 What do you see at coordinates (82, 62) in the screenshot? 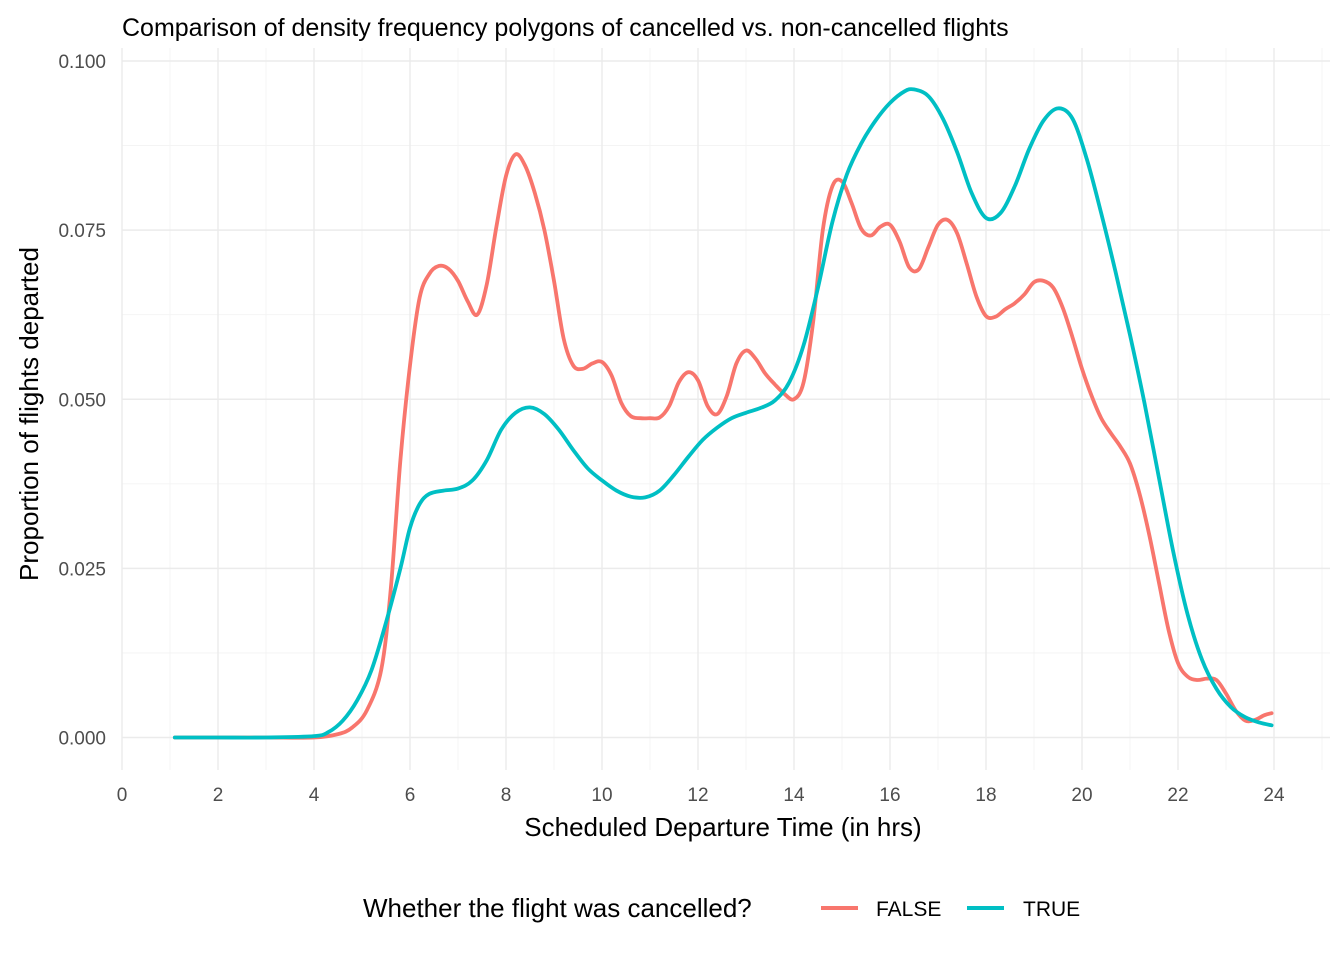
I see `y-tick-label: 0.100` at bounding box center [82, 62].